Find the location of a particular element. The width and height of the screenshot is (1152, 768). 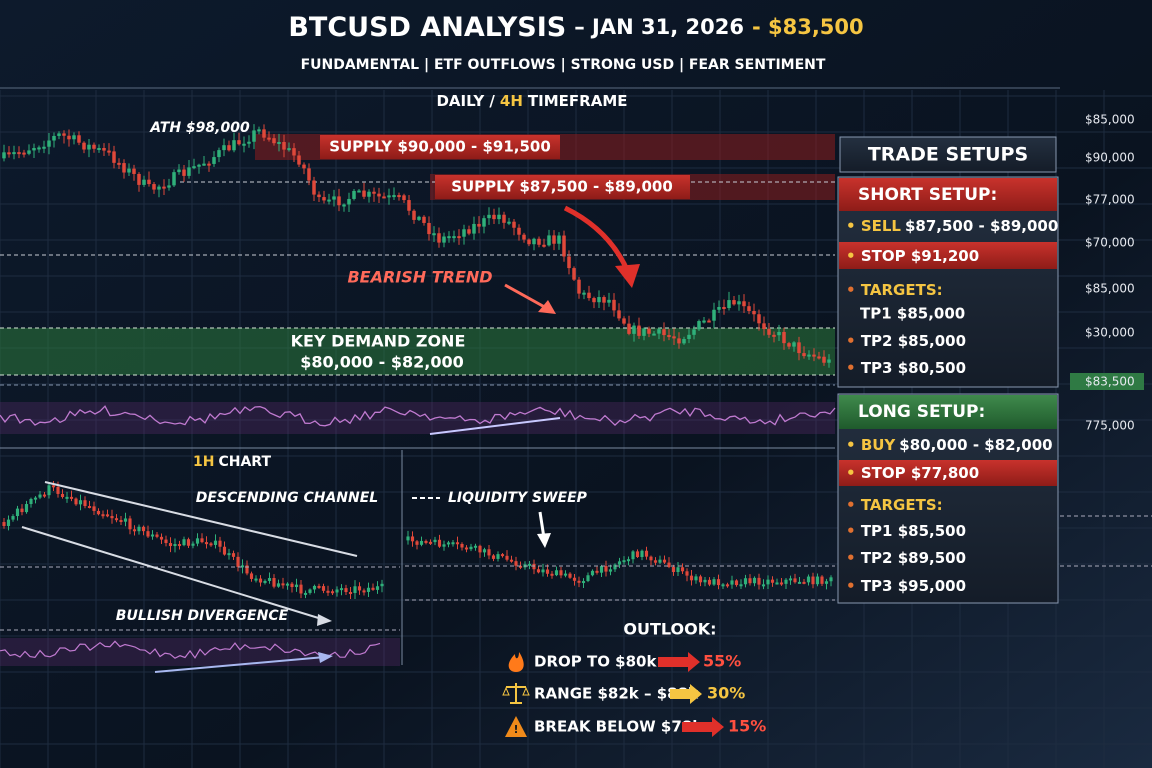

outlook-probability: 55% is located at coordinates (722, 661).